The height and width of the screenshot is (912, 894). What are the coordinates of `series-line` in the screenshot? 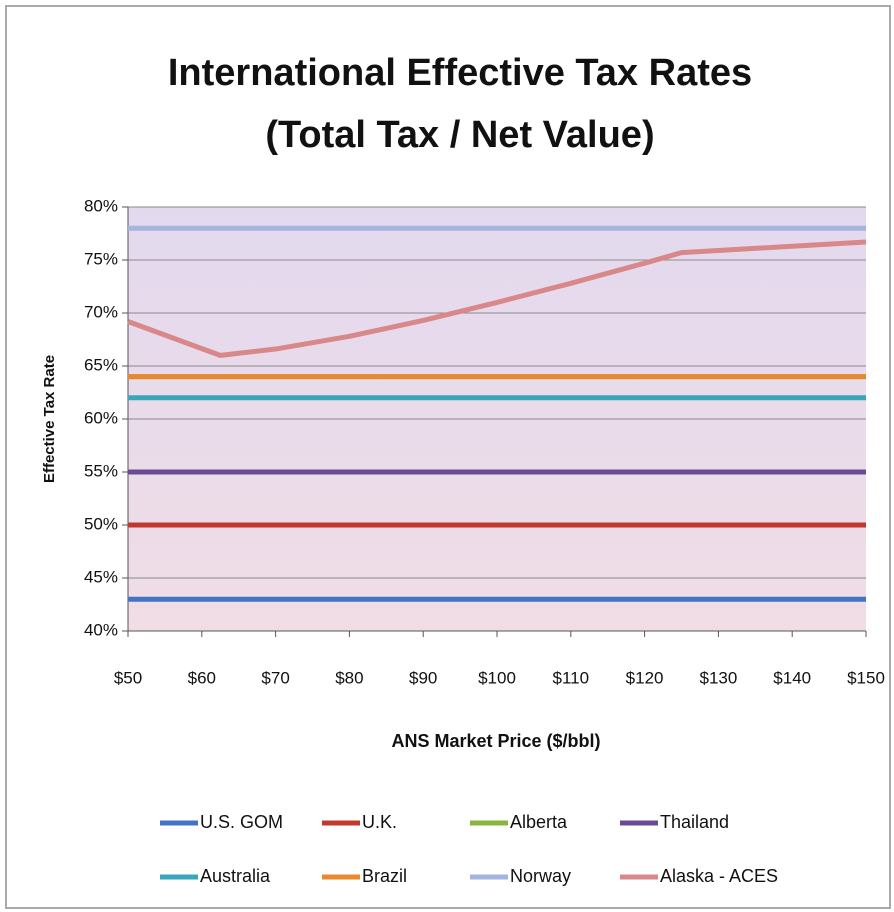 It's located at (497, 298).